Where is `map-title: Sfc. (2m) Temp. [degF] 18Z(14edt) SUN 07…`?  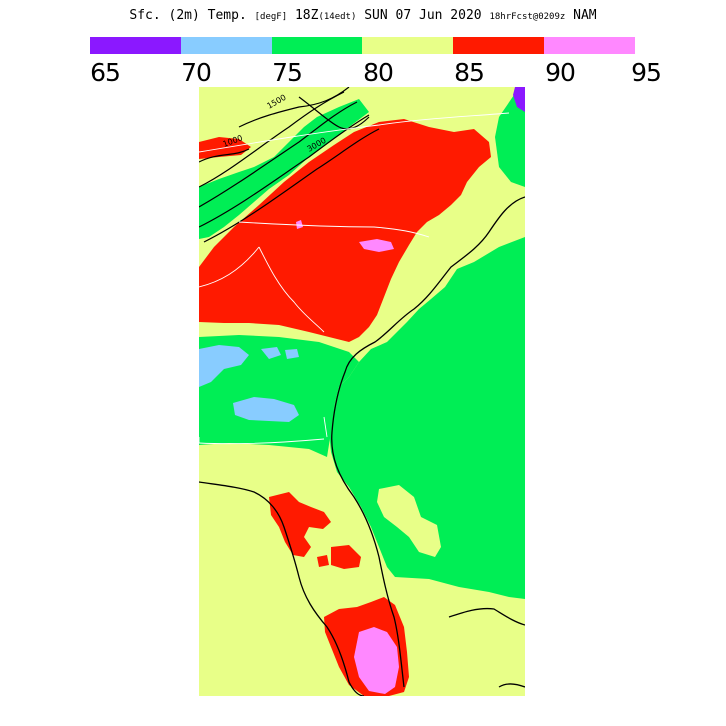
map-title: Sfc. (2m) Temp. [degF] 18Z(14edt) SUN 07… is located at coordinates (363, 15).